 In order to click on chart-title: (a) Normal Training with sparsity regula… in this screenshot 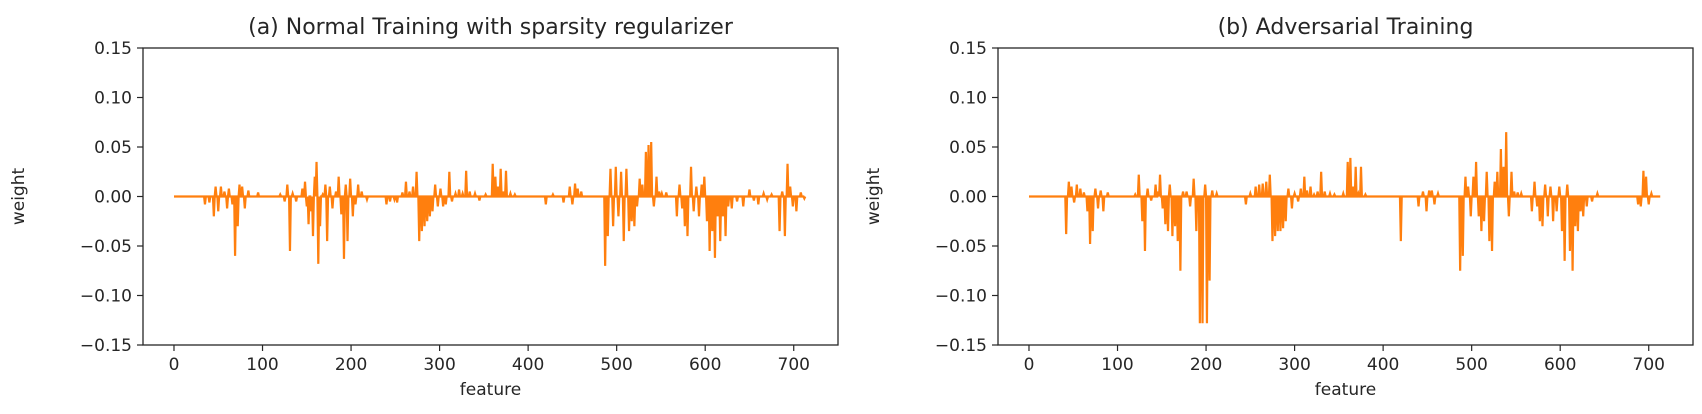, I will do `click(491, 27)`.